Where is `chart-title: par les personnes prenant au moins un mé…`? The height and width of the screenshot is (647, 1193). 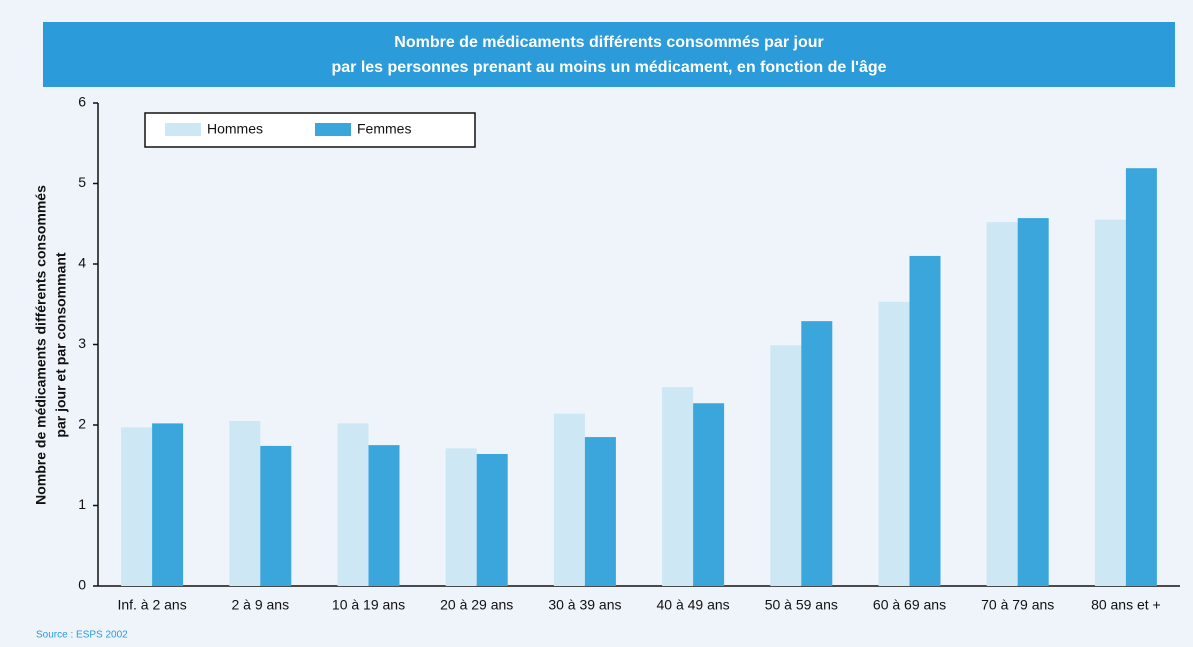
chart-title: par les personnes prenant au moins un mé… is located at coordinates (608, 67).